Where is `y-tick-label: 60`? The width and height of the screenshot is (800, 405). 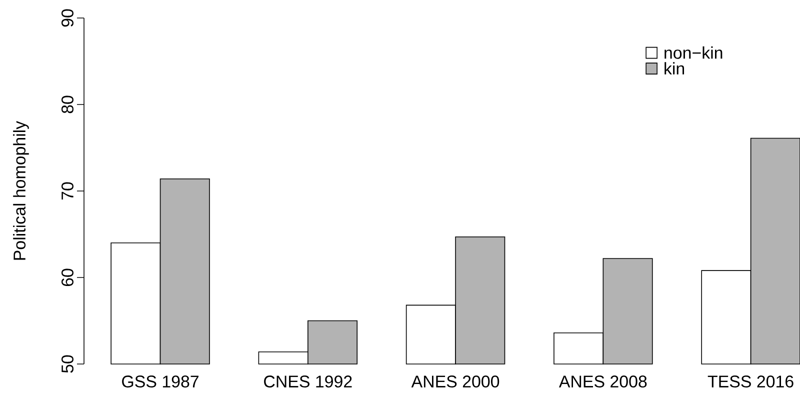 y-tick-label: 60 is located at coordinates (67, 277).